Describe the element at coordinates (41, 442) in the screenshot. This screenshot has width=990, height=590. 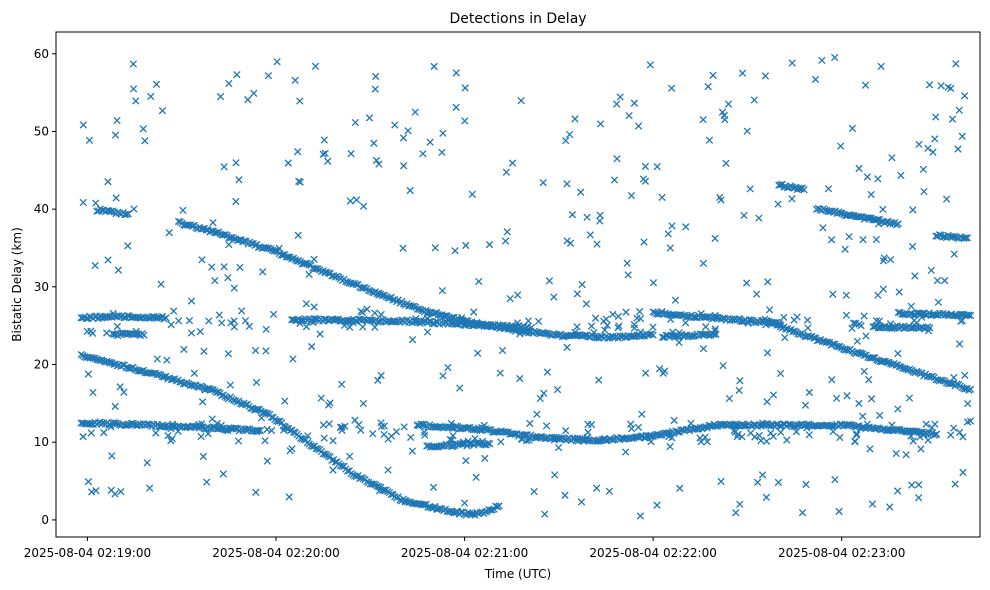
I see `y-tick-label: 10` at that location.